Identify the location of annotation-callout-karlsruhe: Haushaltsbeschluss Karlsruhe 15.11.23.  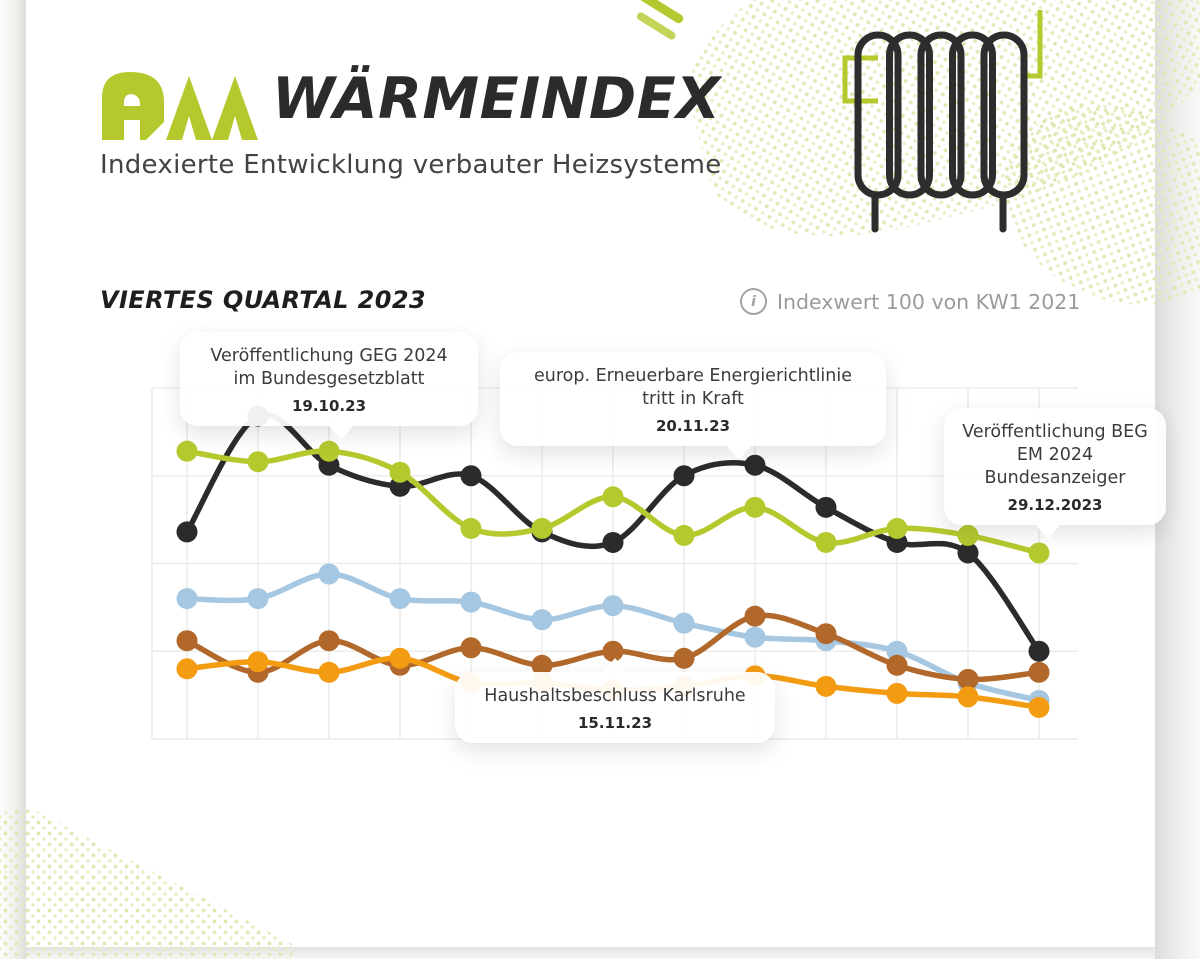
(615, 708).